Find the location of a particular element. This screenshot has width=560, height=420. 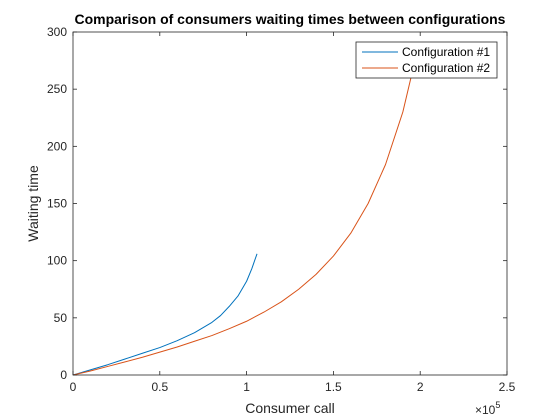

legend: Configuration #1 Configuration #2 is located at coordinates (426, 60).